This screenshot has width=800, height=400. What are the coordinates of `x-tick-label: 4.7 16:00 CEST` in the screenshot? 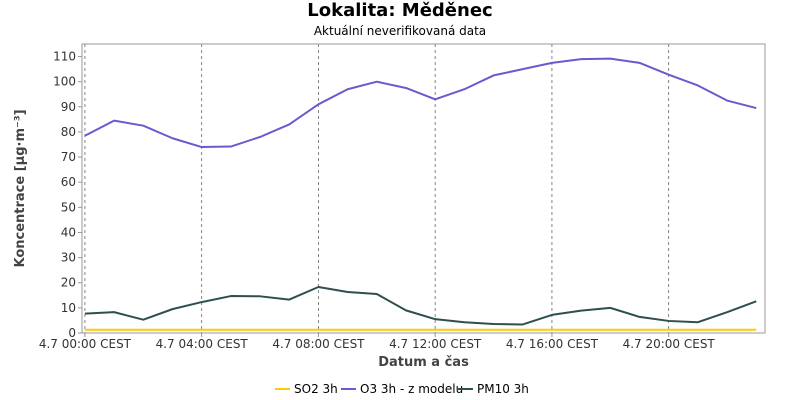 It's located at (552, 344).